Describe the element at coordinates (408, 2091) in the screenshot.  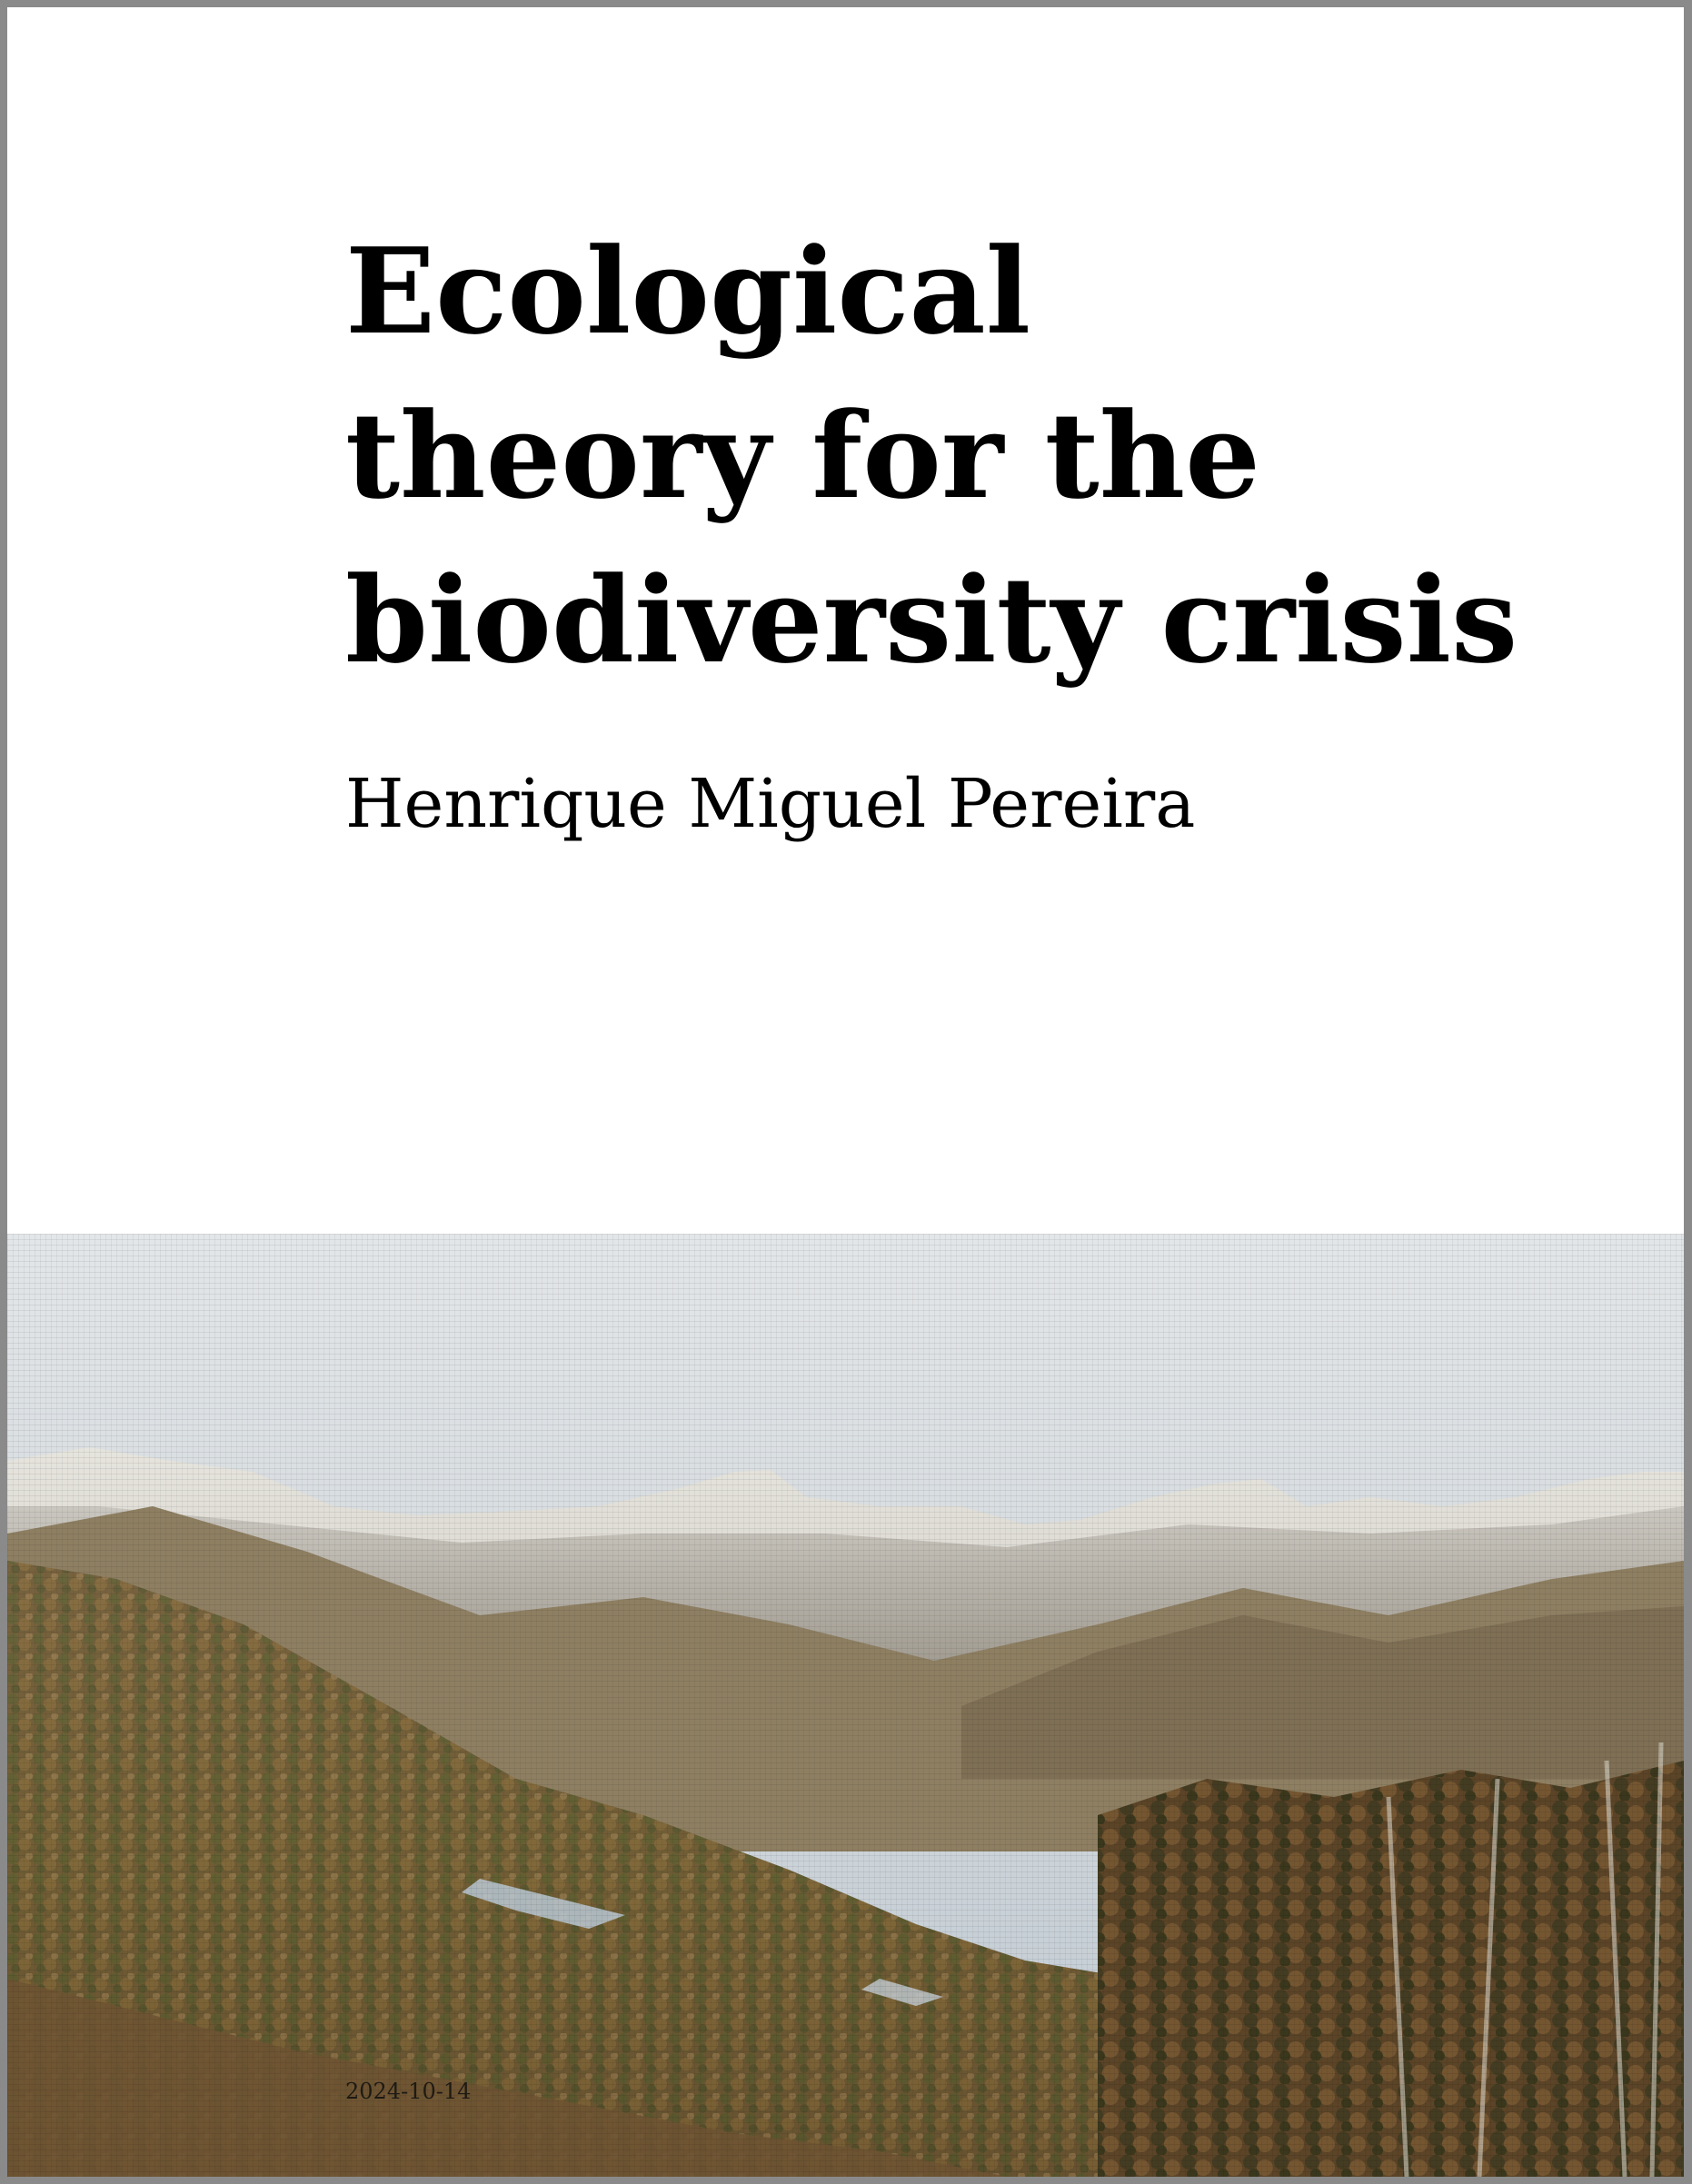
I see `publication-date: 2024-10-14` at that location.